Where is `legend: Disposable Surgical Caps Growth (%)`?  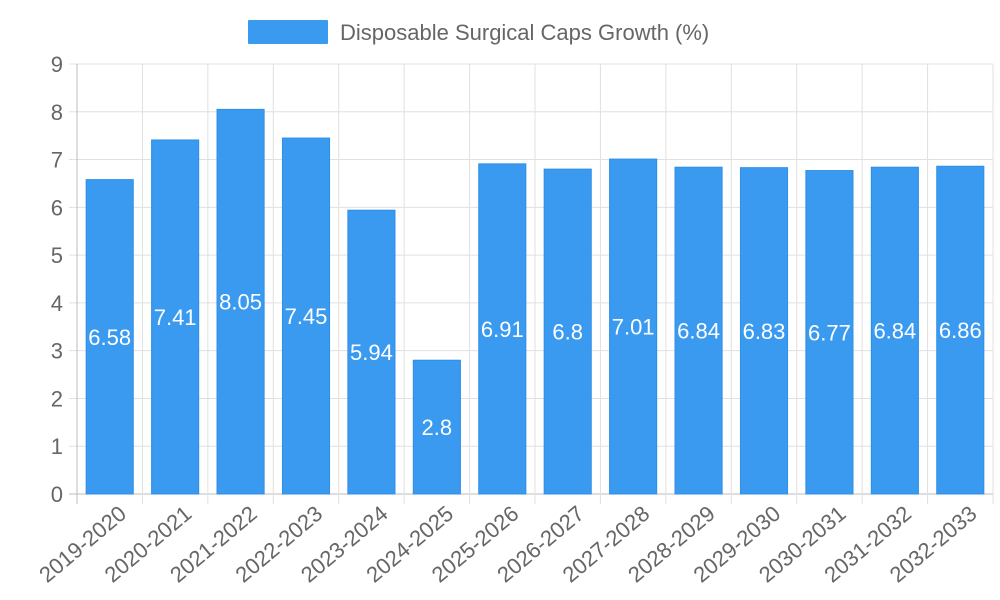 legend: Disposable Surgical Caps Growth (%) is located at coordinates (478, 32).